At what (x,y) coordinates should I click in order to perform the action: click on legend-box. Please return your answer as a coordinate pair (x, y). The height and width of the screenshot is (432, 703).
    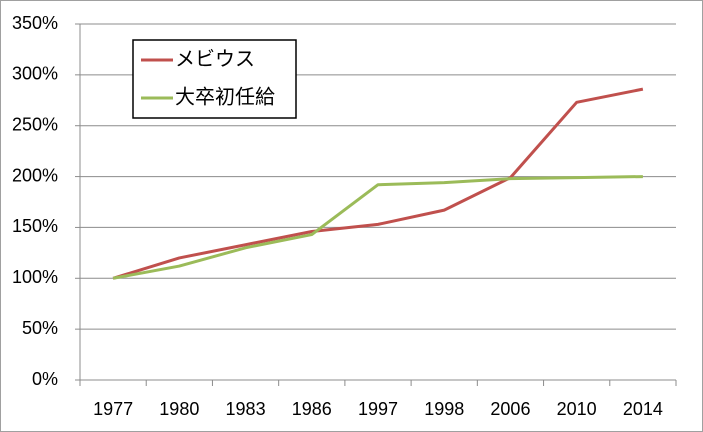
    Looking at the image, I should click on (214, 79).